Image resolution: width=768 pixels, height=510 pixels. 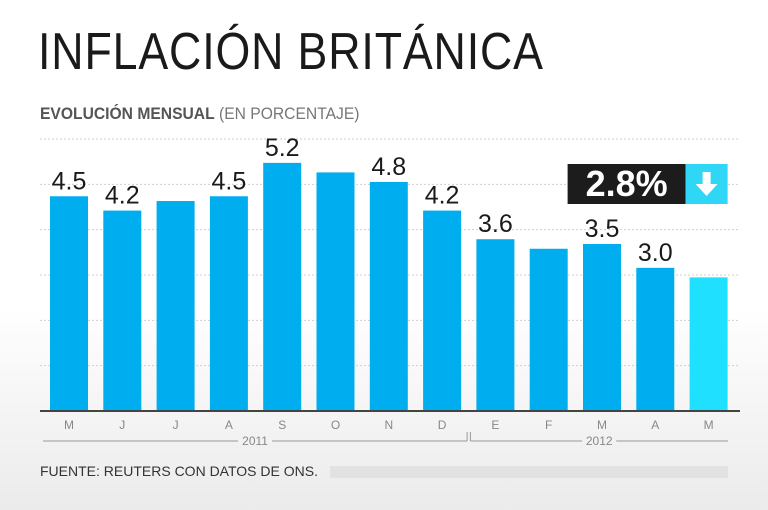 What do you see at coordinates (495, 425) in the screenshot?
I see `tick-label: E` at bounding box center [495, 425].